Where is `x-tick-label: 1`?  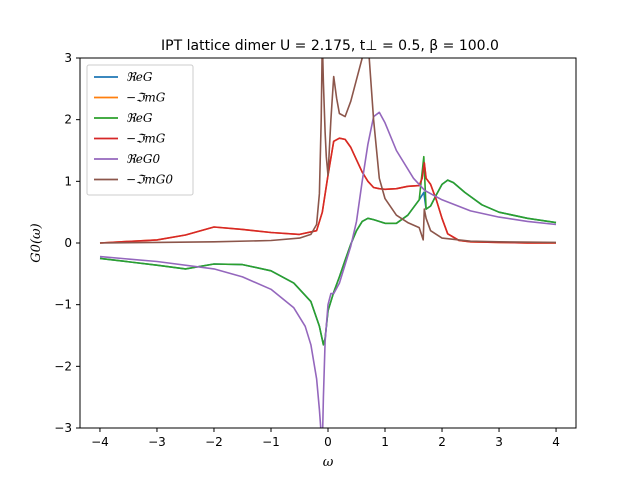 x-tick-label: 1 is located at coordinates (385, 442).